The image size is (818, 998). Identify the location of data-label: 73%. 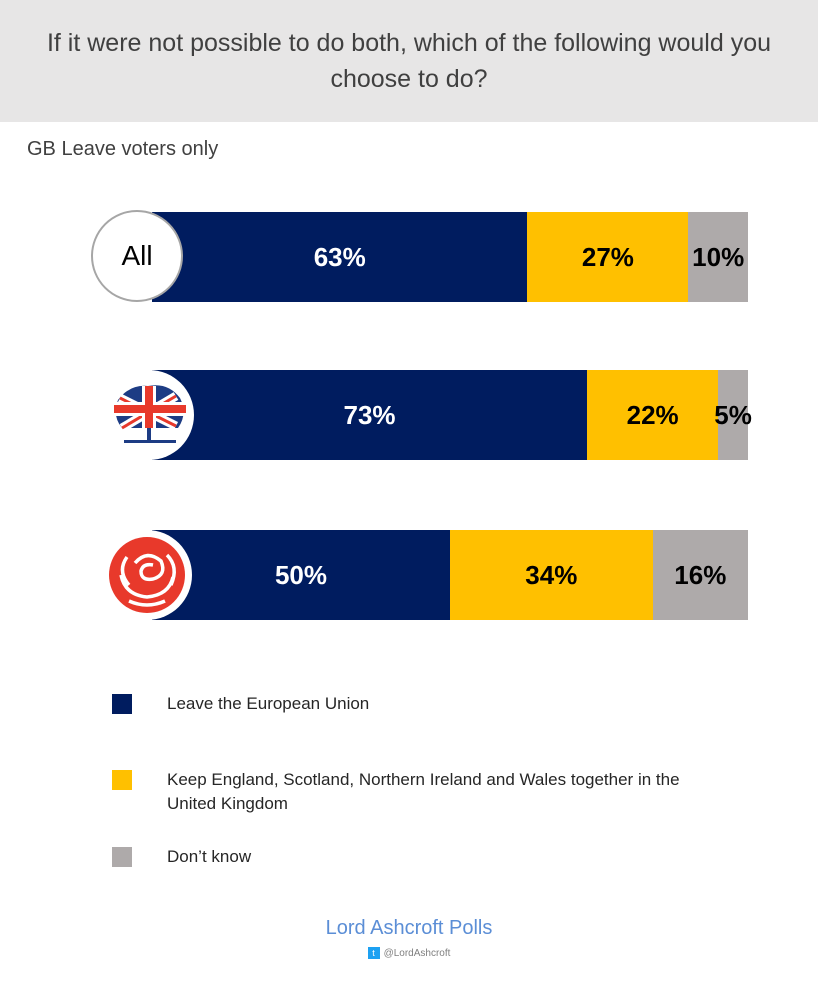
(369, 414).